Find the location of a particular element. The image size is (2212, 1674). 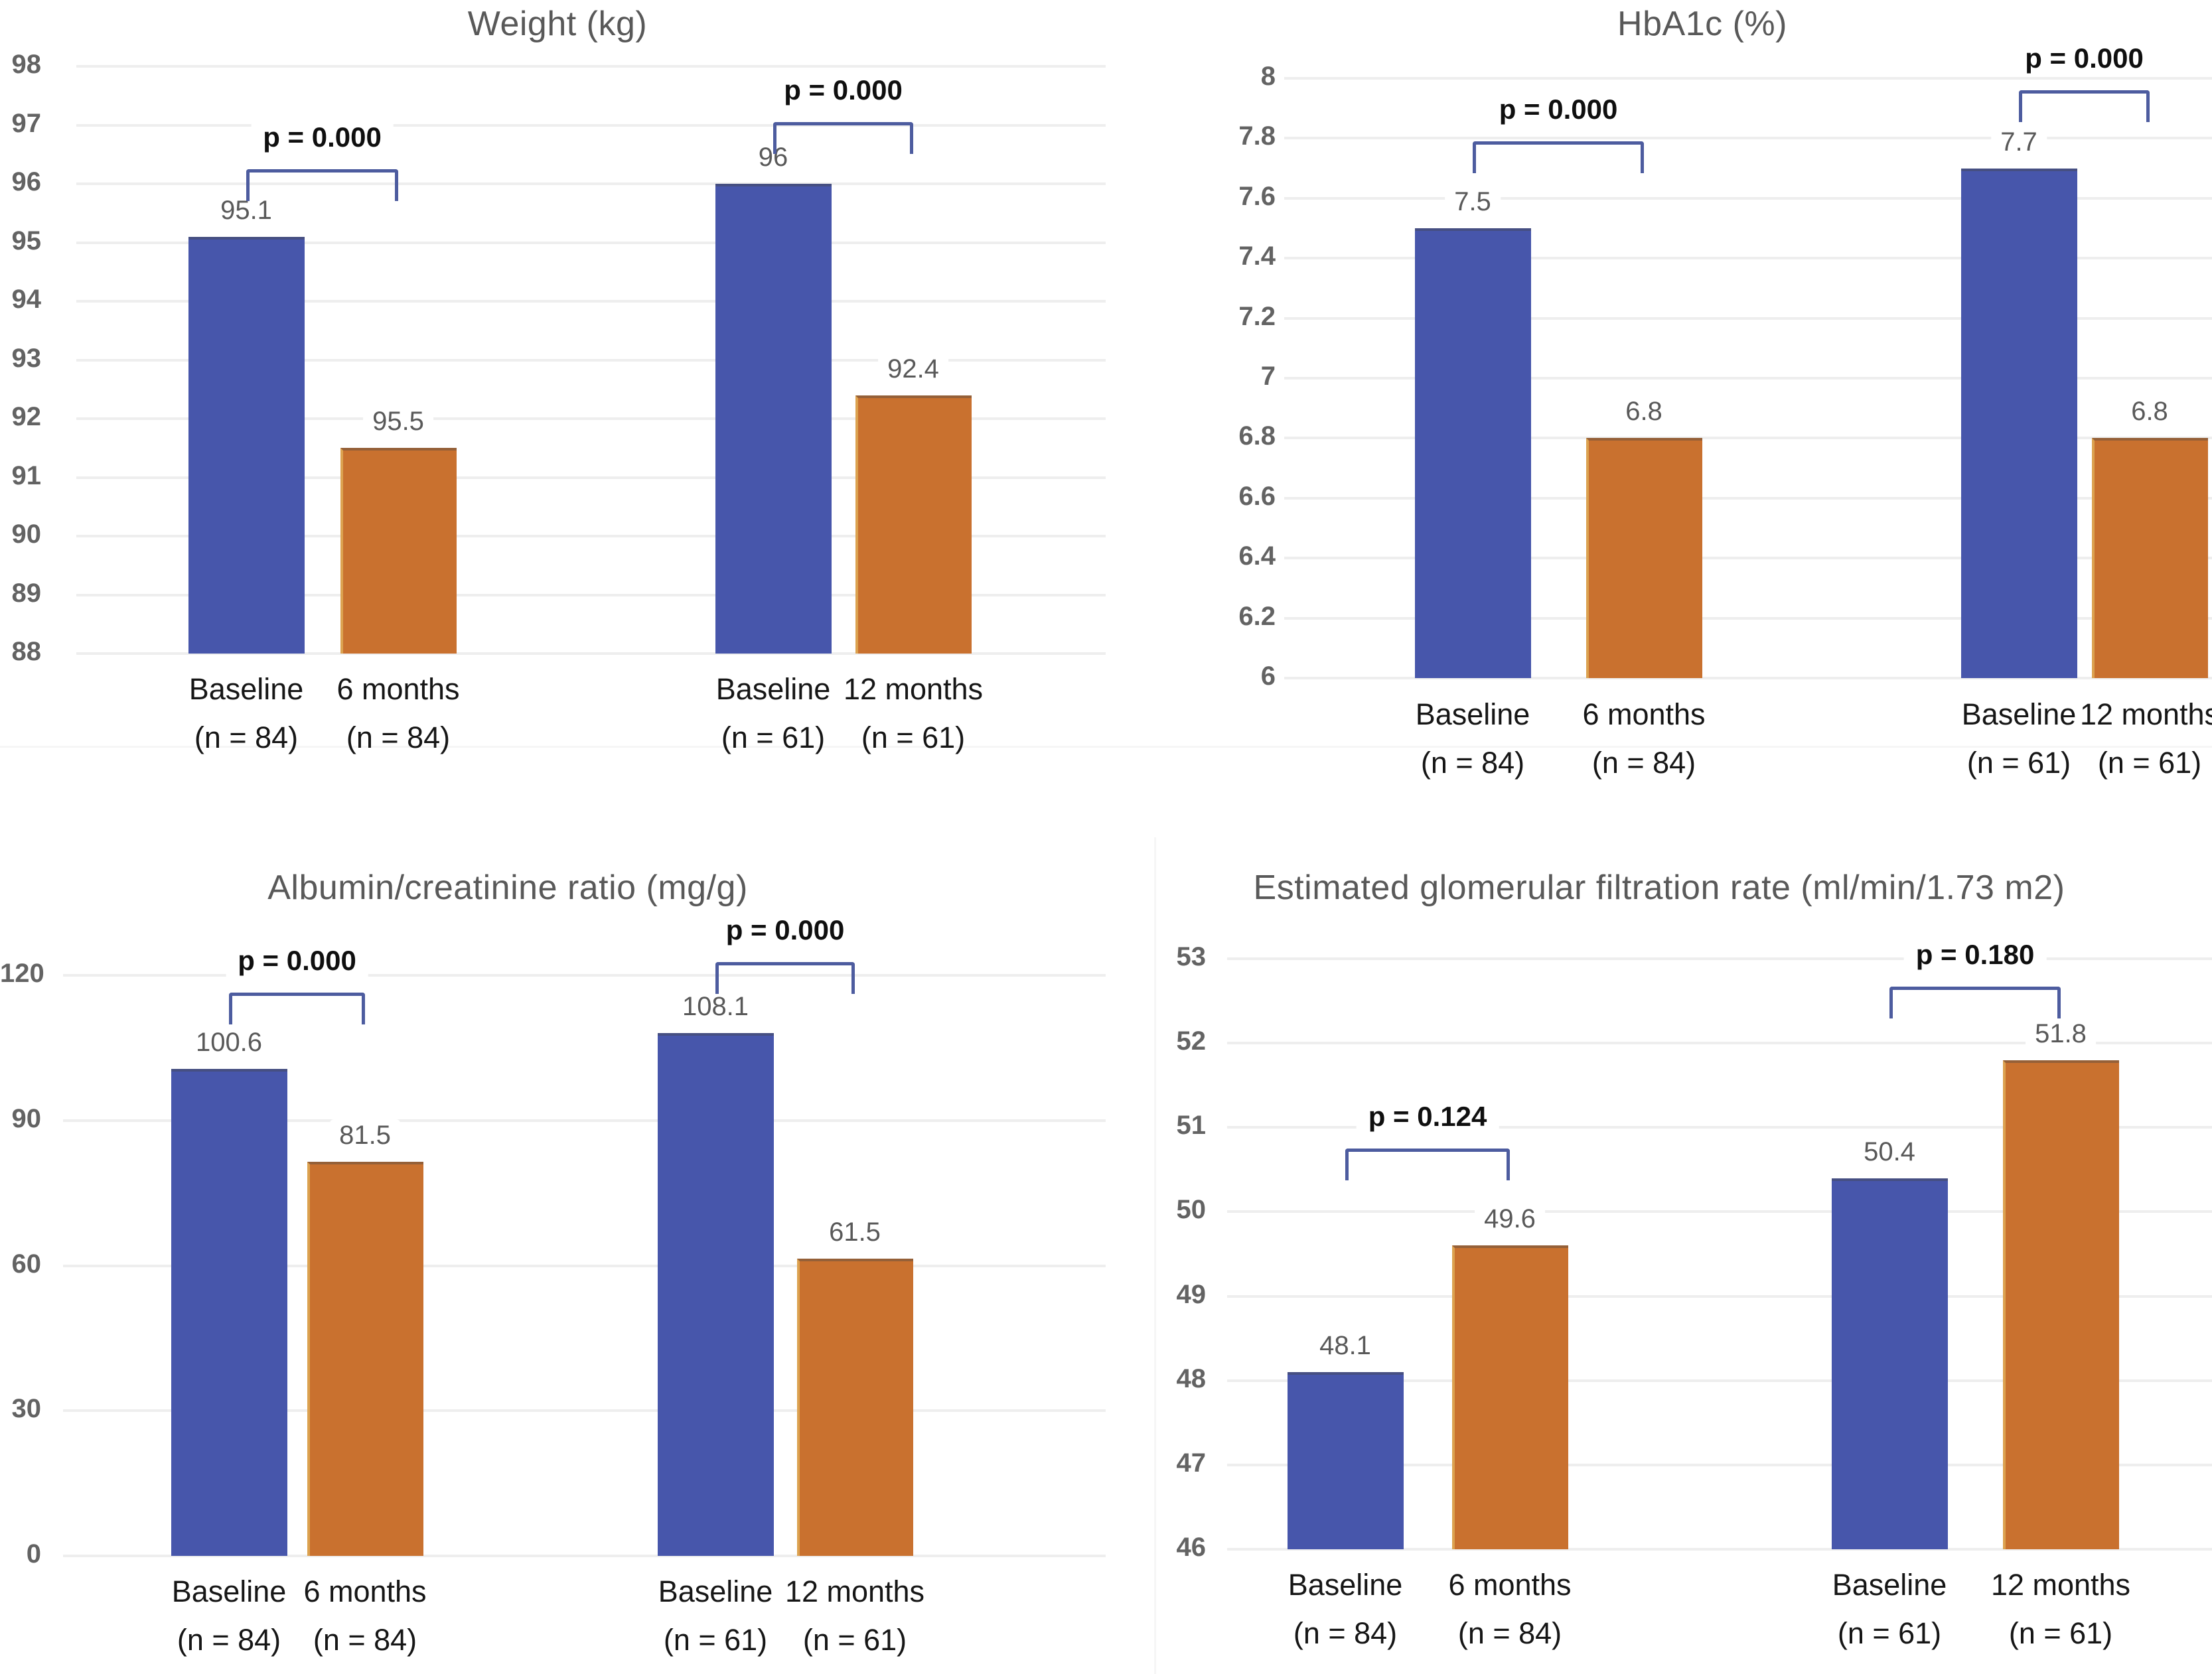

panel-seam-horizontal is located at coordinates (1106, 747).